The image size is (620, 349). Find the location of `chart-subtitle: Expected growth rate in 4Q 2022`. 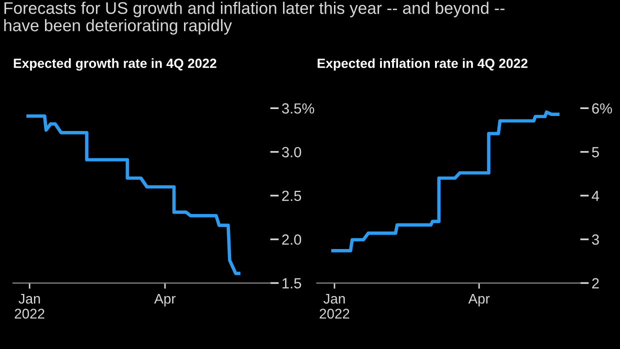

chart-subtitle: Expected growth rate in 4Q 2022 is located at coordinates (115, 64).